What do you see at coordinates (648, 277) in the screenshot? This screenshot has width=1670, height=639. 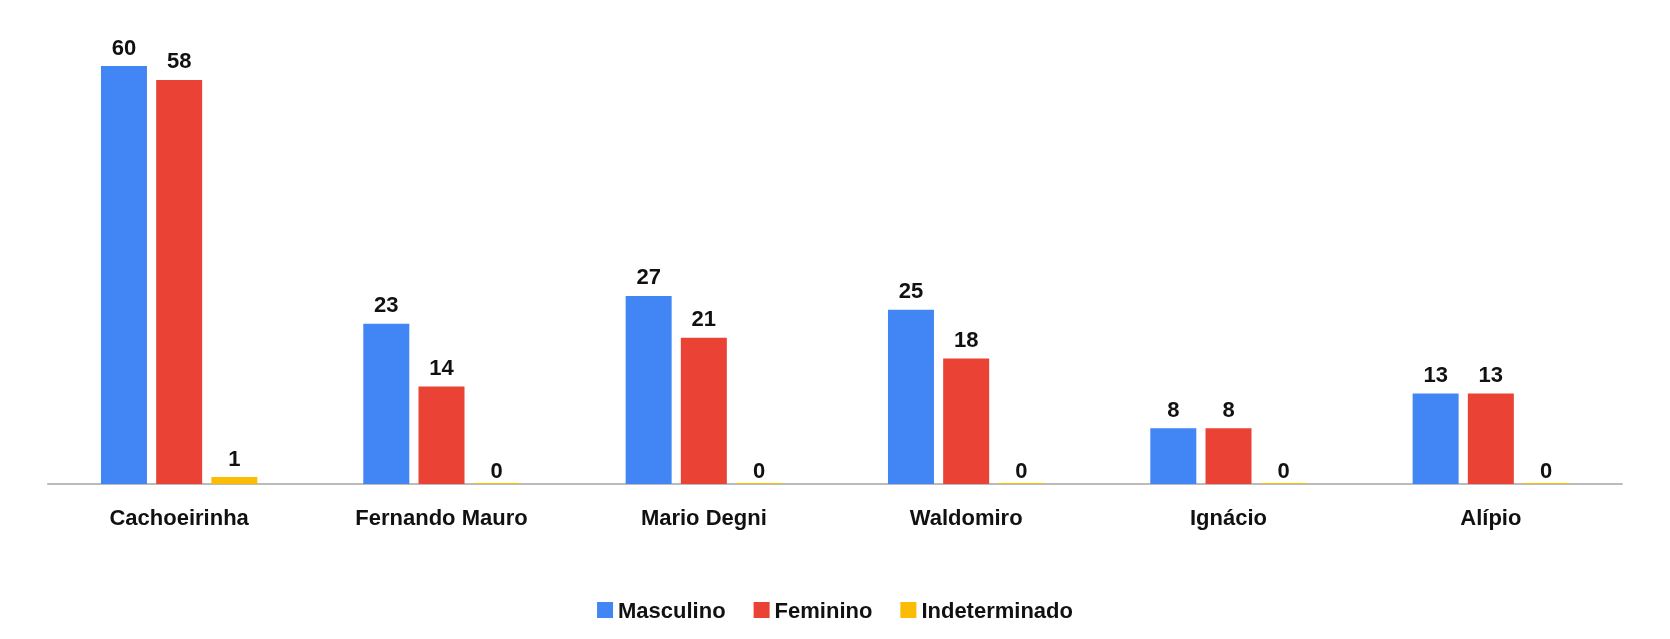 I see `data-label: 27` at bounding box center [648, 277].